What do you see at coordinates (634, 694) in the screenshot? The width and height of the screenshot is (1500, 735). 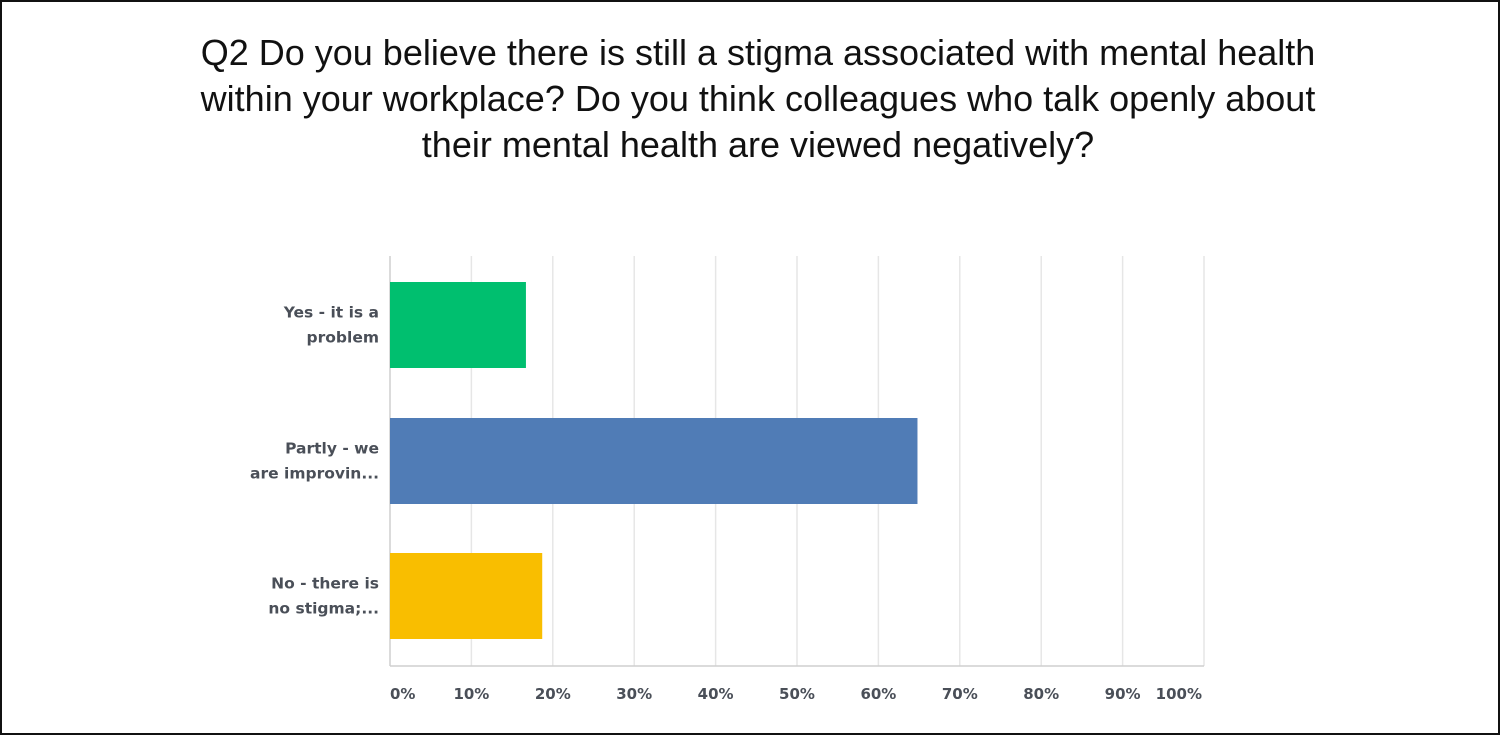 I see `tick-label-30: 30%` at bounding box center [634, 694].